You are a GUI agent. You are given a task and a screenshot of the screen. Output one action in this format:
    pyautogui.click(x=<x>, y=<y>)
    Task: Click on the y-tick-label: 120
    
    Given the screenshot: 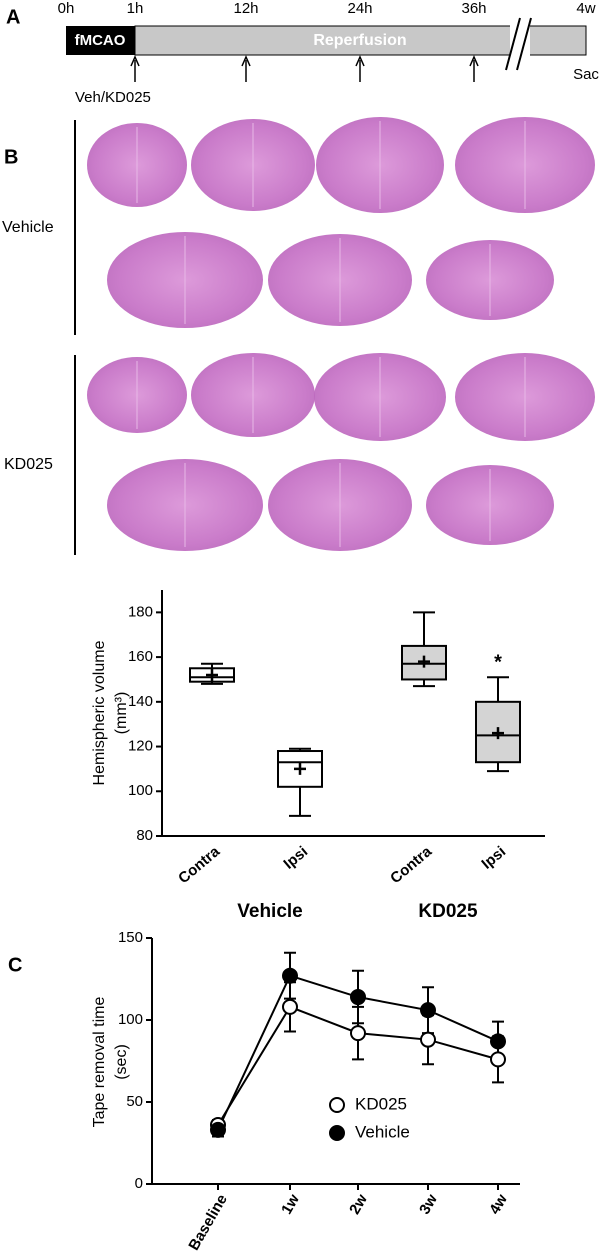 What is the action you would take?
    pyautogui.click(x=140, y=746)
    